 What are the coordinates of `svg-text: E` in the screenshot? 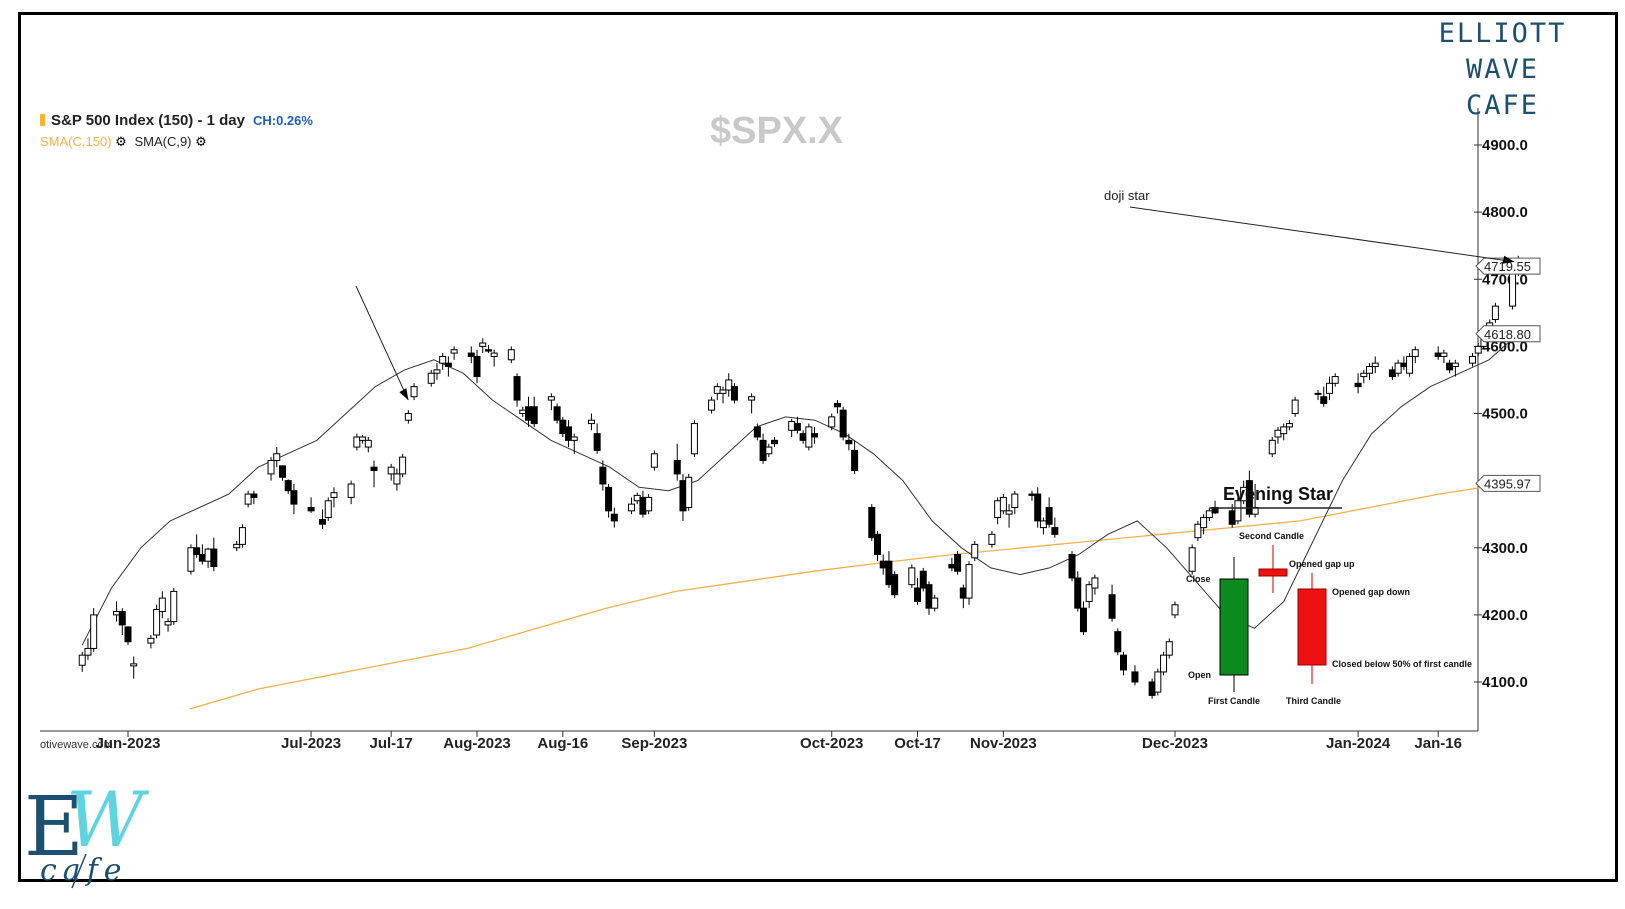 It's located at (55, 827).